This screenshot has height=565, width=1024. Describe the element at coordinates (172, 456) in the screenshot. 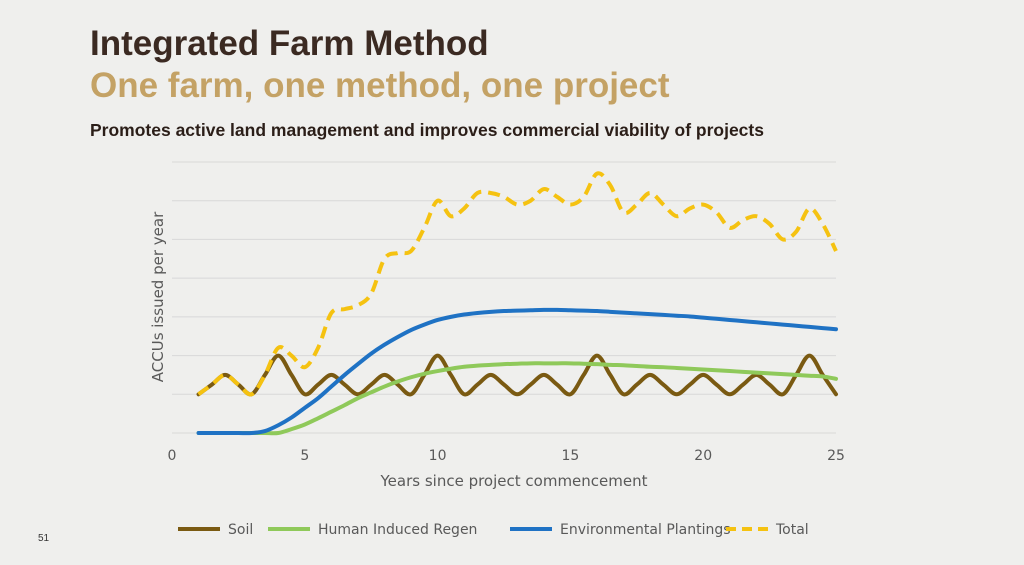

I see `x-tick-label: 0` at that location.